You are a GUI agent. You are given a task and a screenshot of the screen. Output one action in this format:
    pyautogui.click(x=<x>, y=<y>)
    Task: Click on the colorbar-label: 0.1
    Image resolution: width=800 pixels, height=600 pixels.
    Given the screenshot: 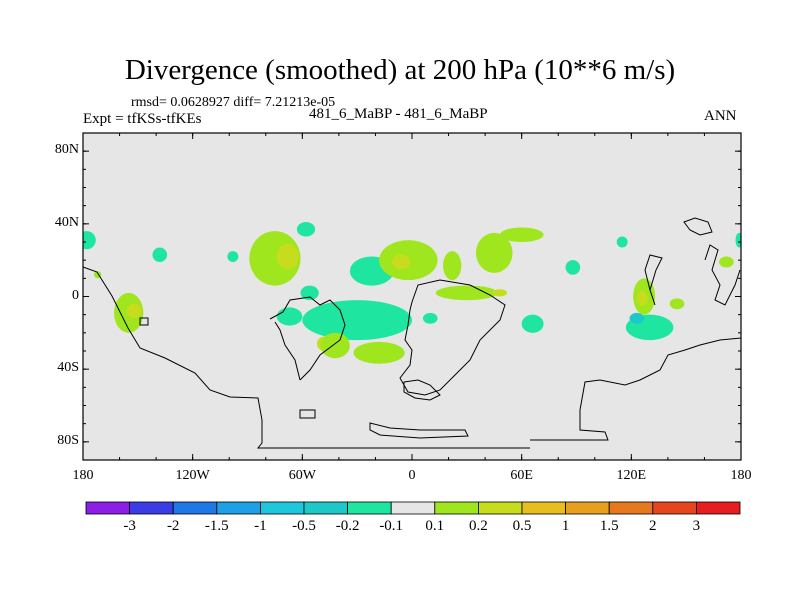 What is the action you would take?
    pyautogui.click(x=435, y=526)
    